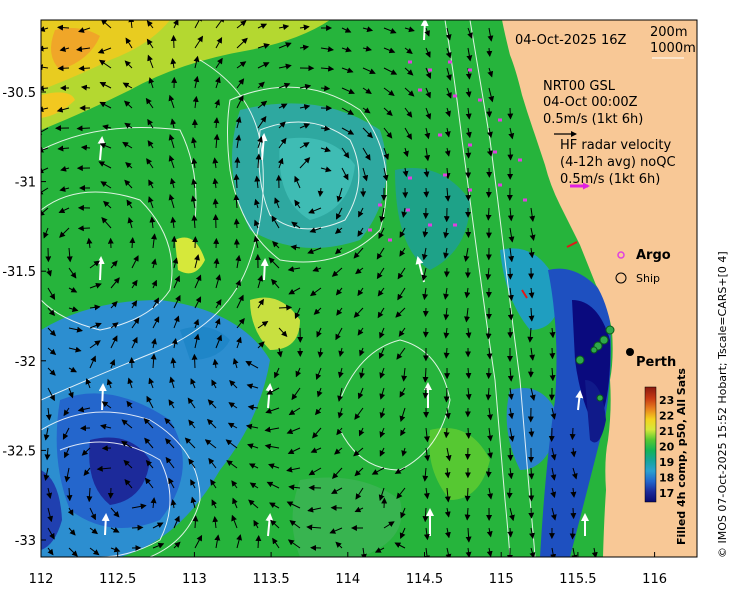 This screenshot has width=740, height=592. I want to click on colorbar-tick-label: 22, so click(666, 416).